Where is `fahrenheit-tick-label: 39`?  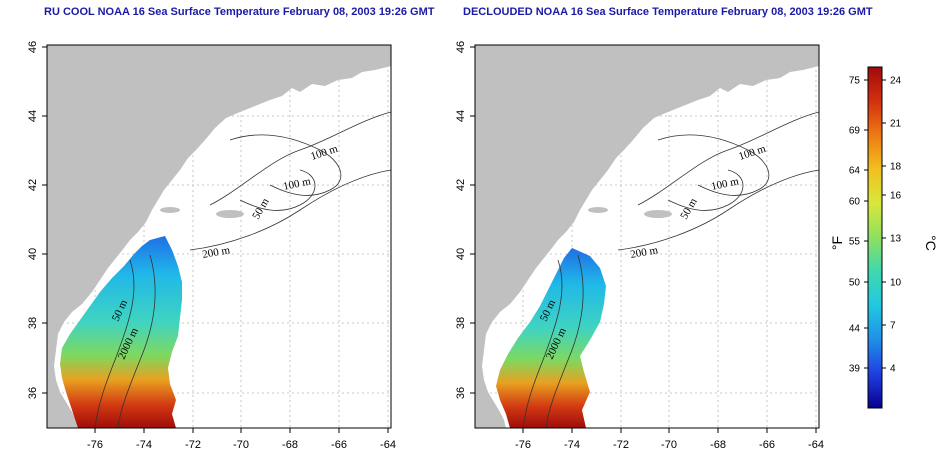 fahrenheit-tick-label: 39 is located at coordinates (855, 369).